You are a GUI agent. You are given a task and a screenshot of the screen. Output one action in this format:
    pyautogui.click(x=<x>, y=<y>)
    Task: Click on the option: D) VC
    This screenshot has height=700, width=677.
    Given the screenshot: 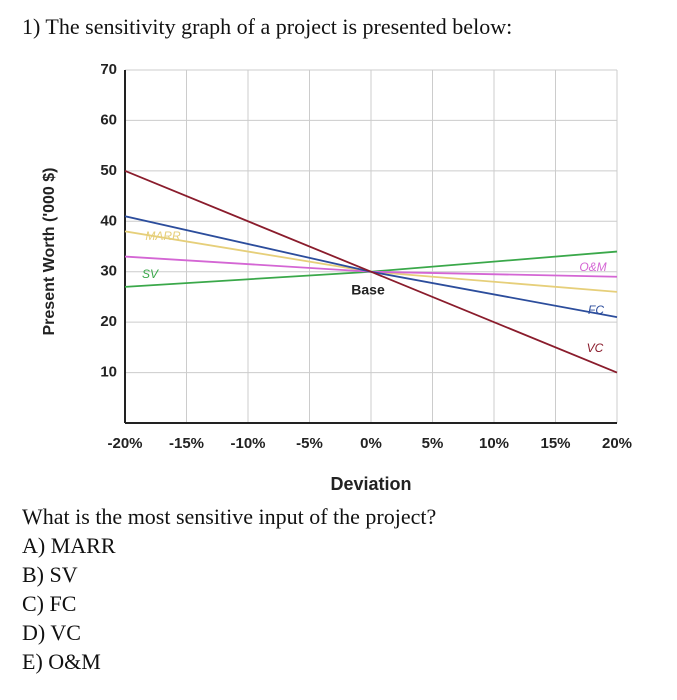 What is the action you would take?
    pyautogui.click(x=51, y=632)
    